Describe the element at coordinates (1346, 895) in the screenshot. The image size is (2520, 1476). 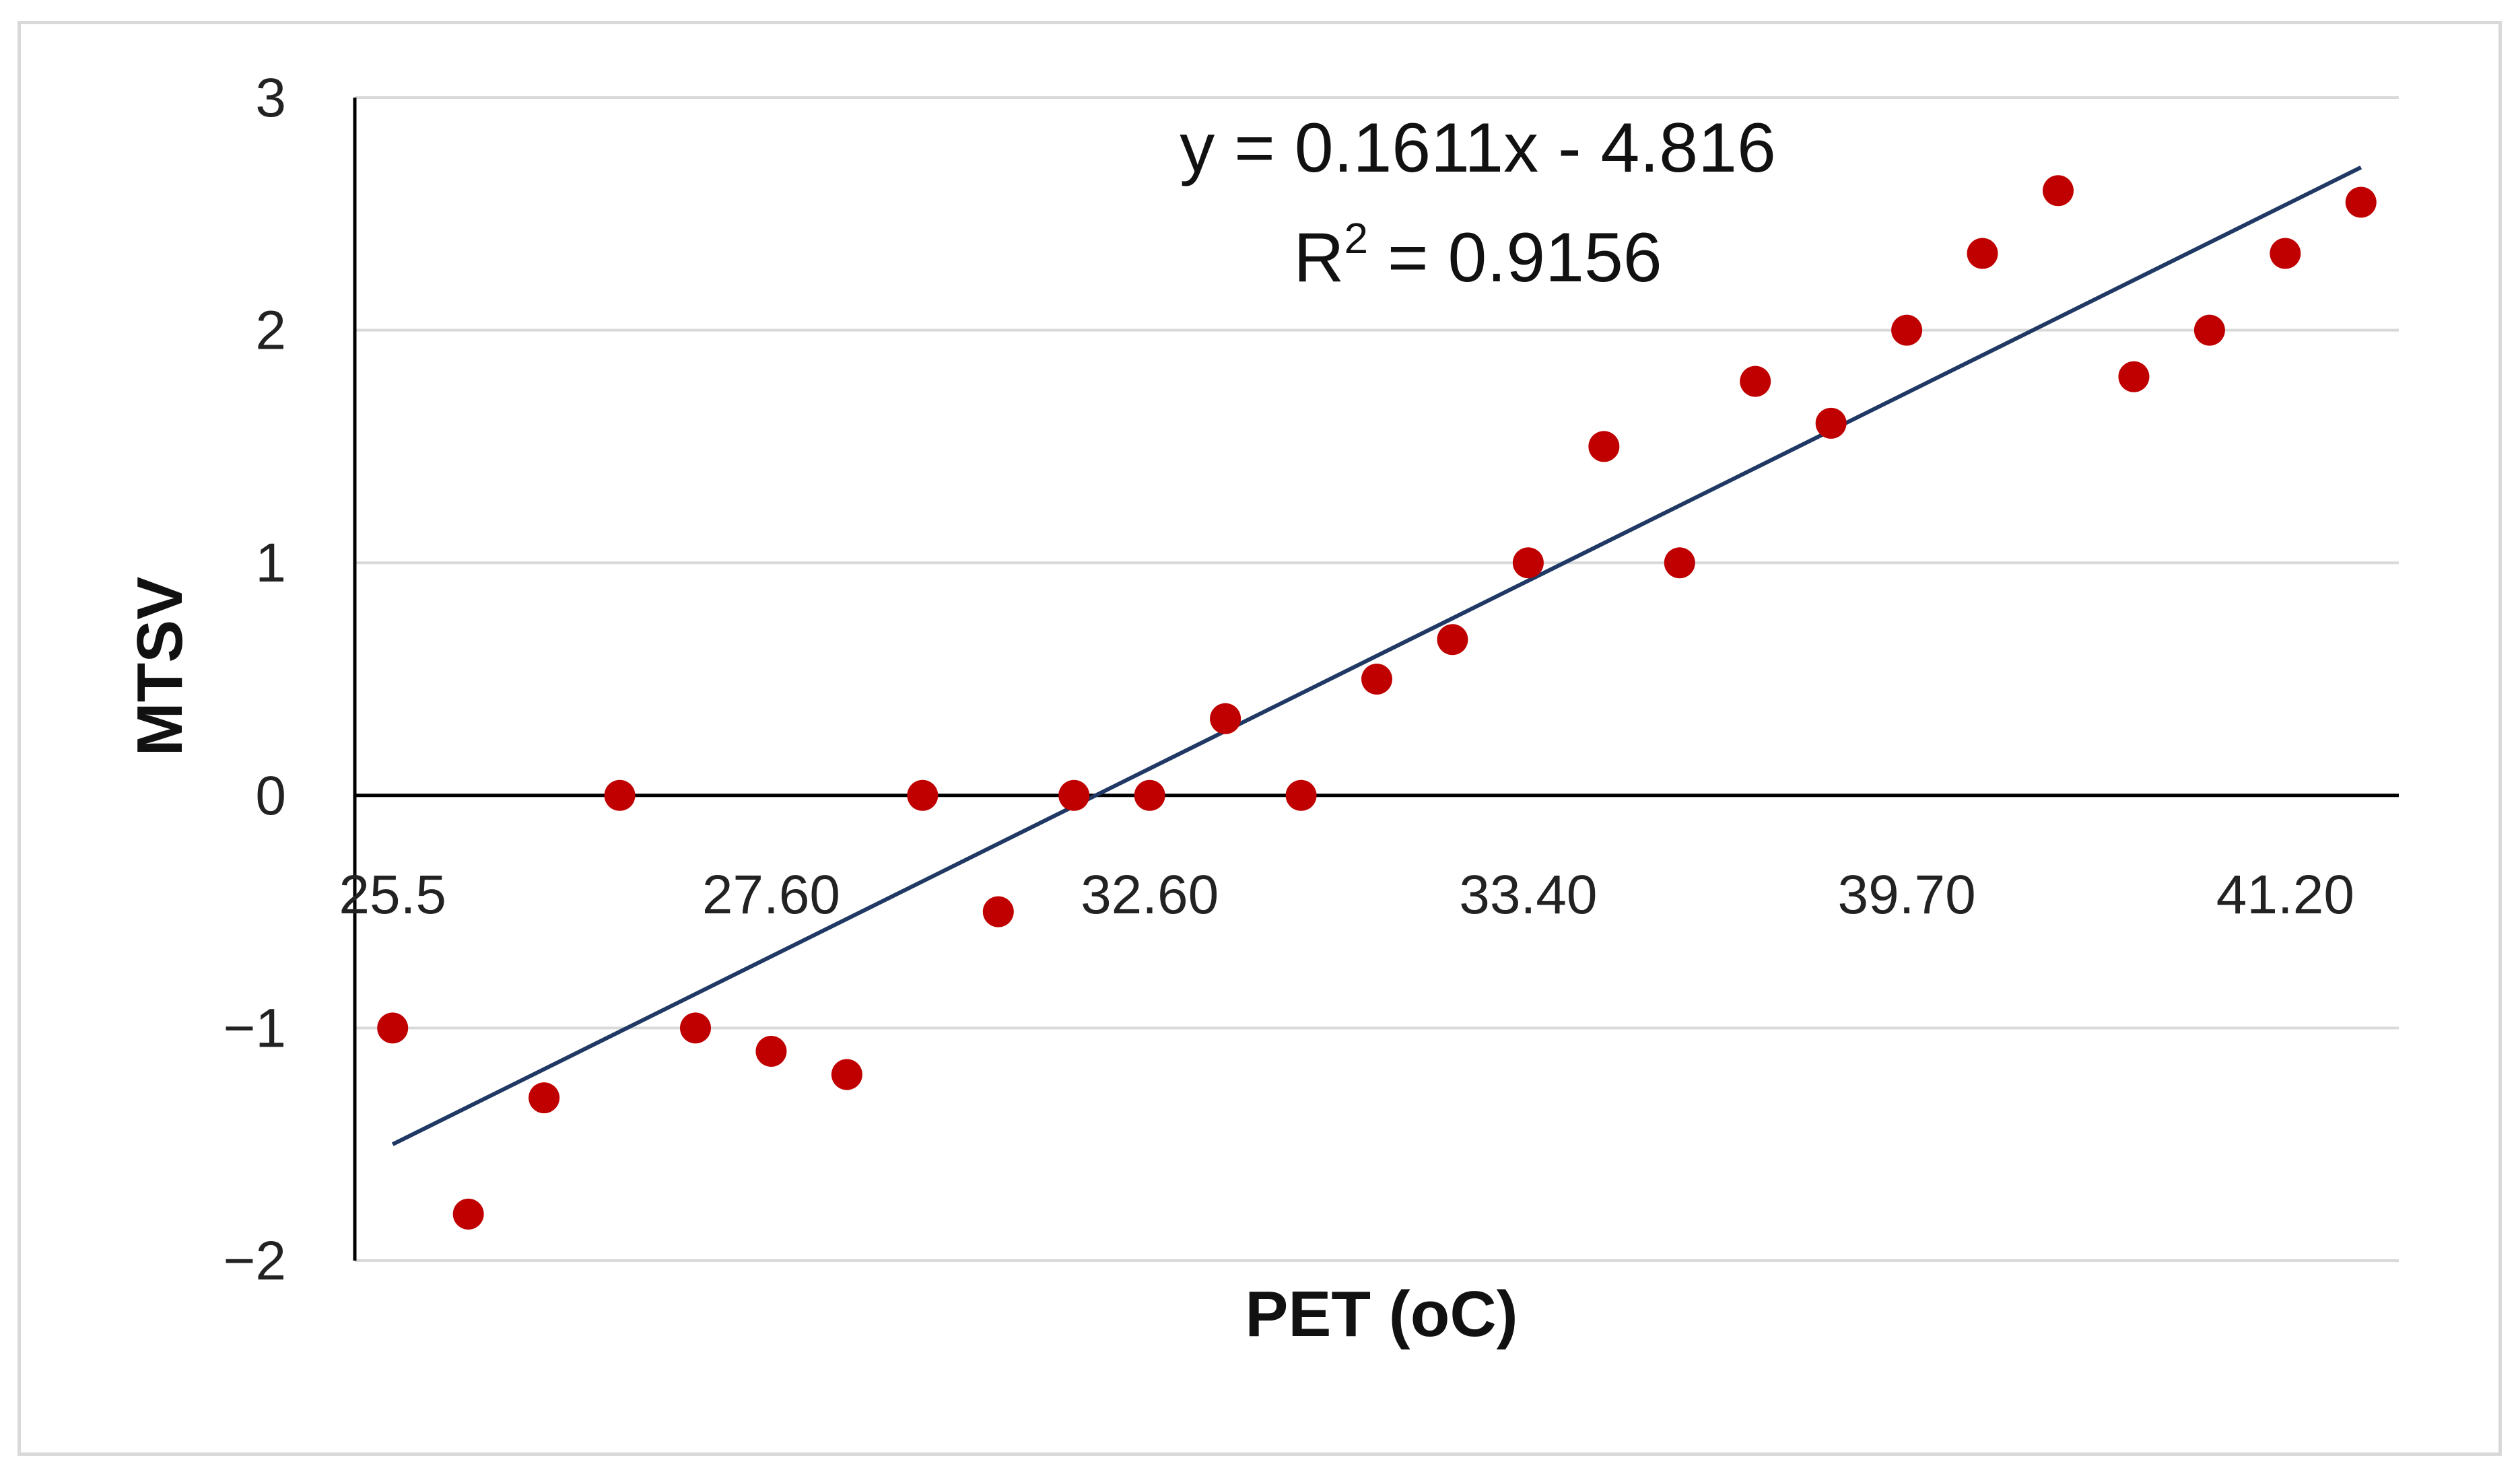
I see `x-tick-labels: 25.5 27.60 32.60 33.40 39.70 41.20` at that location.